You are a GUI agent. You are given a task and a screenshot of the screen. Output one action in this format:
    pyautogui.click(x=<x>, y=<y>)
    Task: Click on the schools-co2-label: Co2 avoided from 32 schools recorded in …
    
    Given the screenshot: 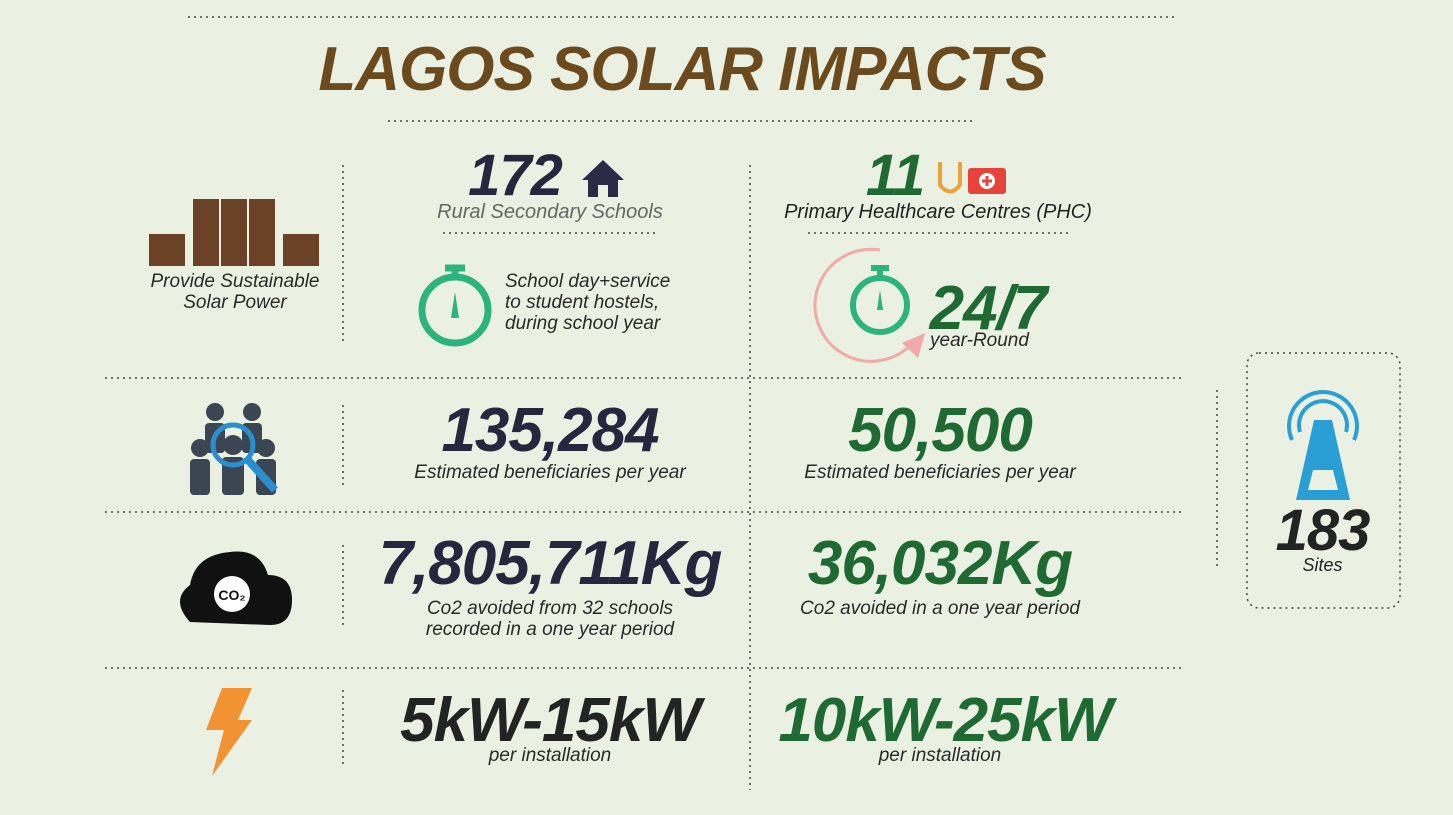 What is the action you would take?
    pyautogui.click(x=550, y=619)
    